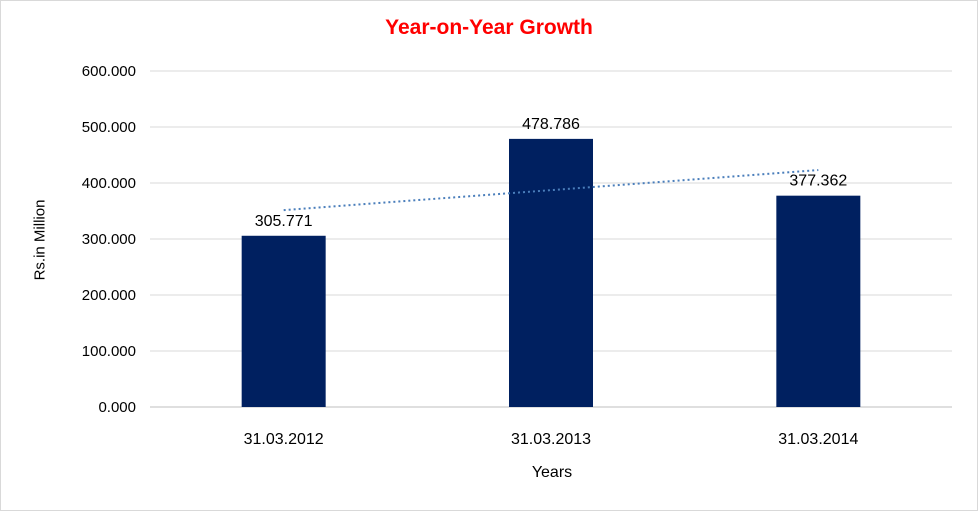  What do you see at coordinates (284, 439) in the screenshot?
I see `x-tick-label: 31.03.2012` at bounding box center [284, 439].